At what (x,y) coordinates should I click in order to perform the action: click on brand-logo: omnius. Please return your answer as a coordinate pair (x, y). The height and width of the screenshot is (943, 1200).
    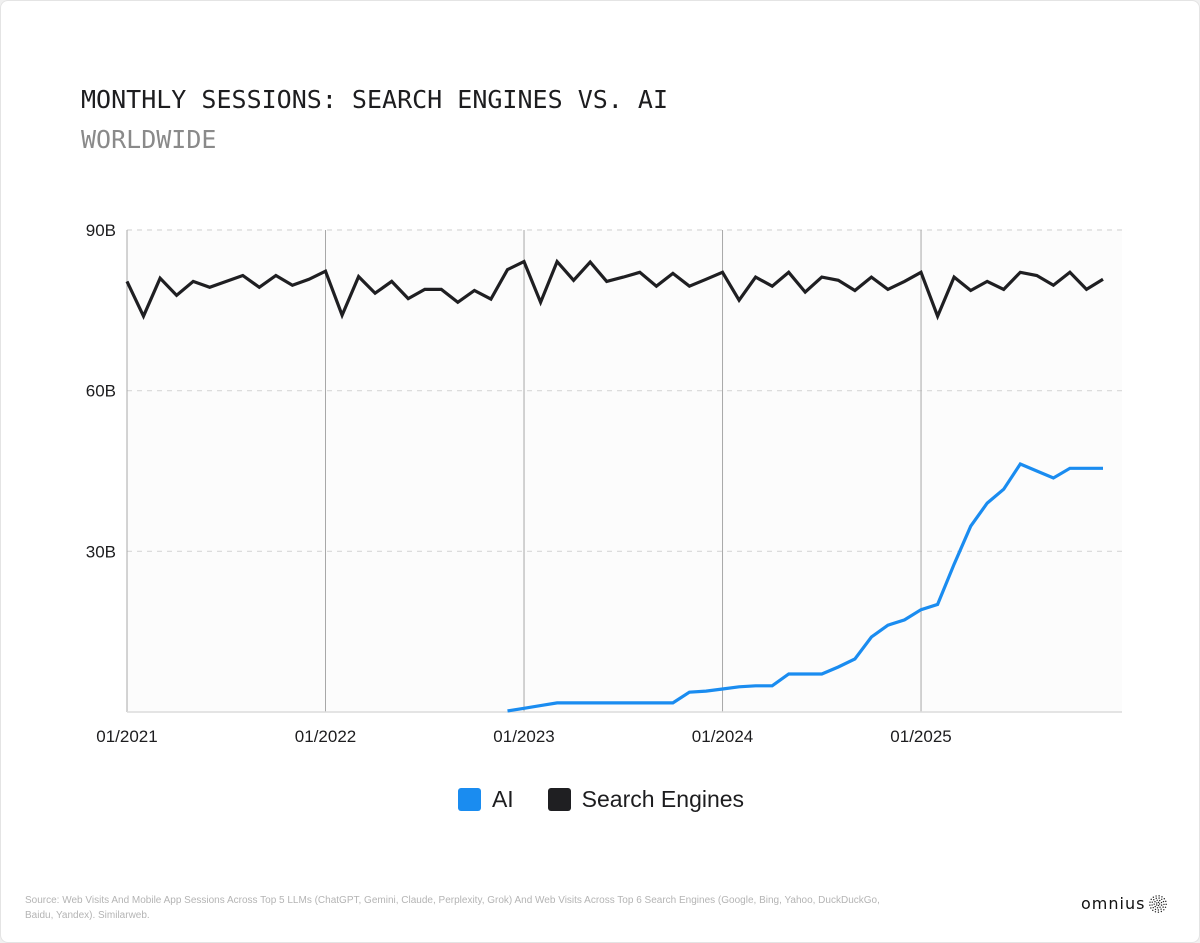
    Looking at the image, I should click on (1124, 903).